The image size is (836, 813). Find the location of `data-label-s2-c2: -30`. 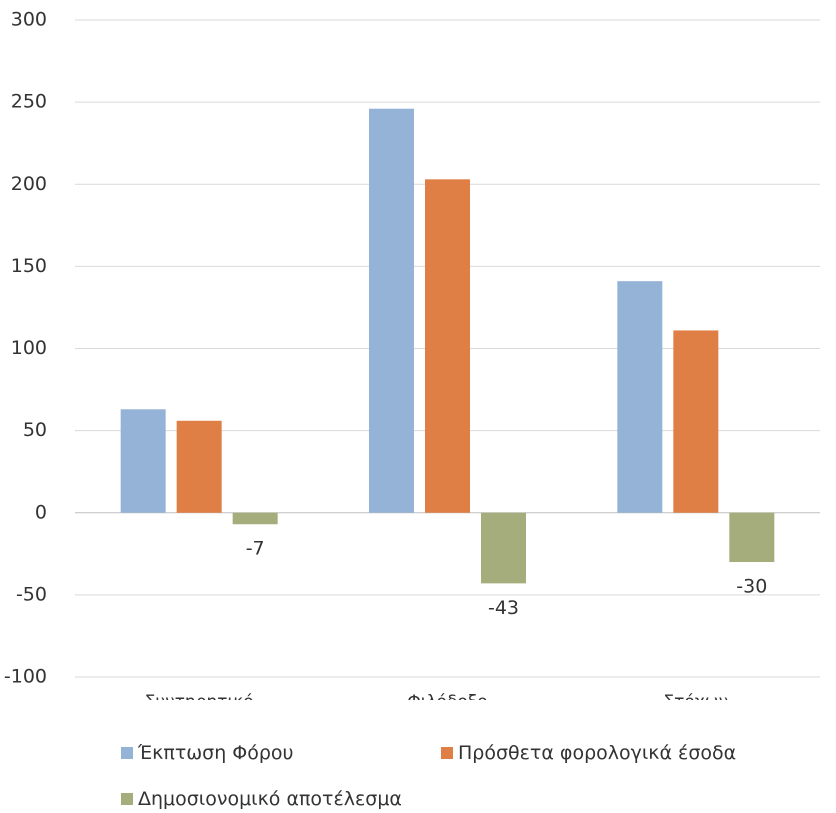

data-label-s2-c2: -30 is located at coordinates (751, 587).